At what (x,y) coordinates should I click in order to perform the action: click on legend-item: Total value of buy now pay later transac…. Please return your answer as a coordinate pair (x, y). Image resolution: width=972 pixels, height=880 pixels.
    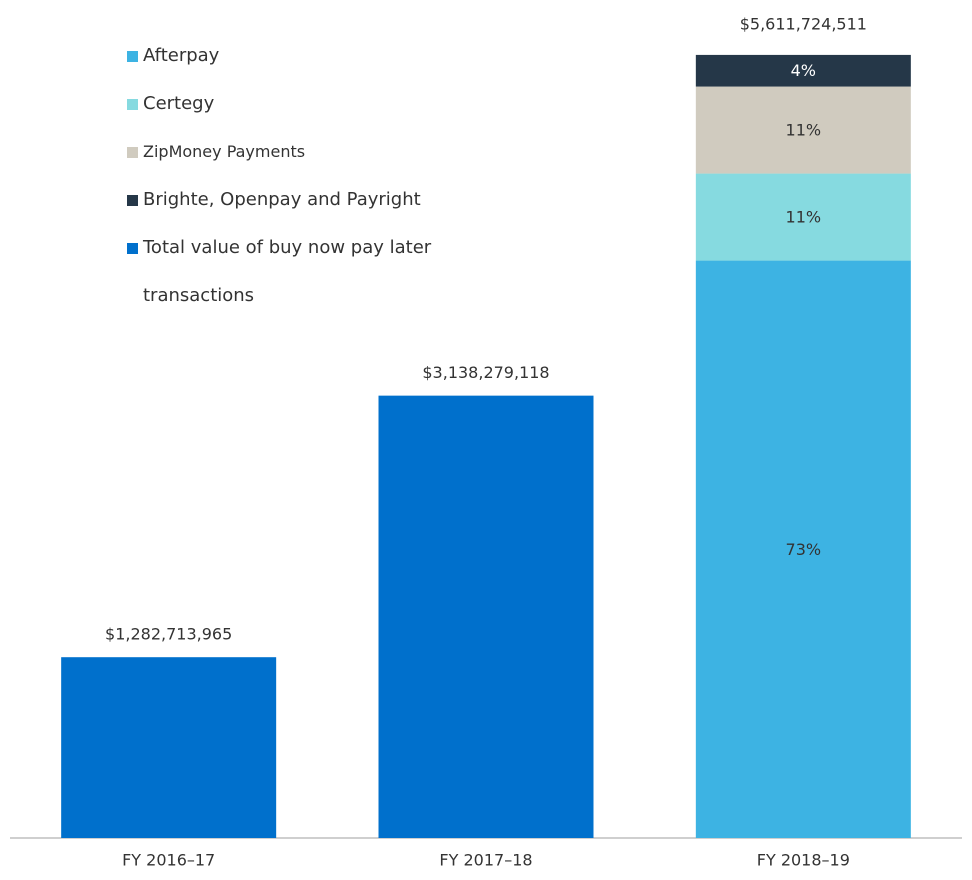
    Looking at the image, I should click on (312, 272).